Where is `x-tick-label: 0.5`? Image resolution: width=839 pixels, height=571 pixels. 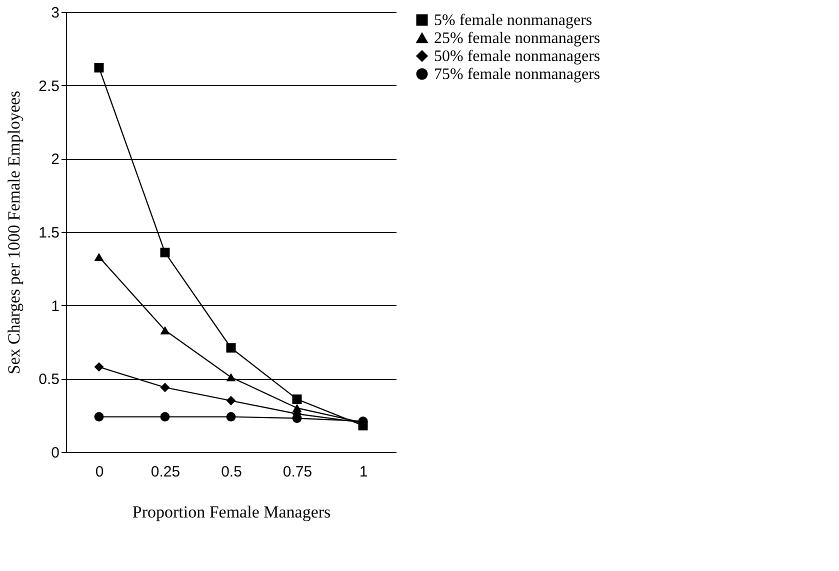
x-tick-label: 0.5 is located at coordinates (231, 472).